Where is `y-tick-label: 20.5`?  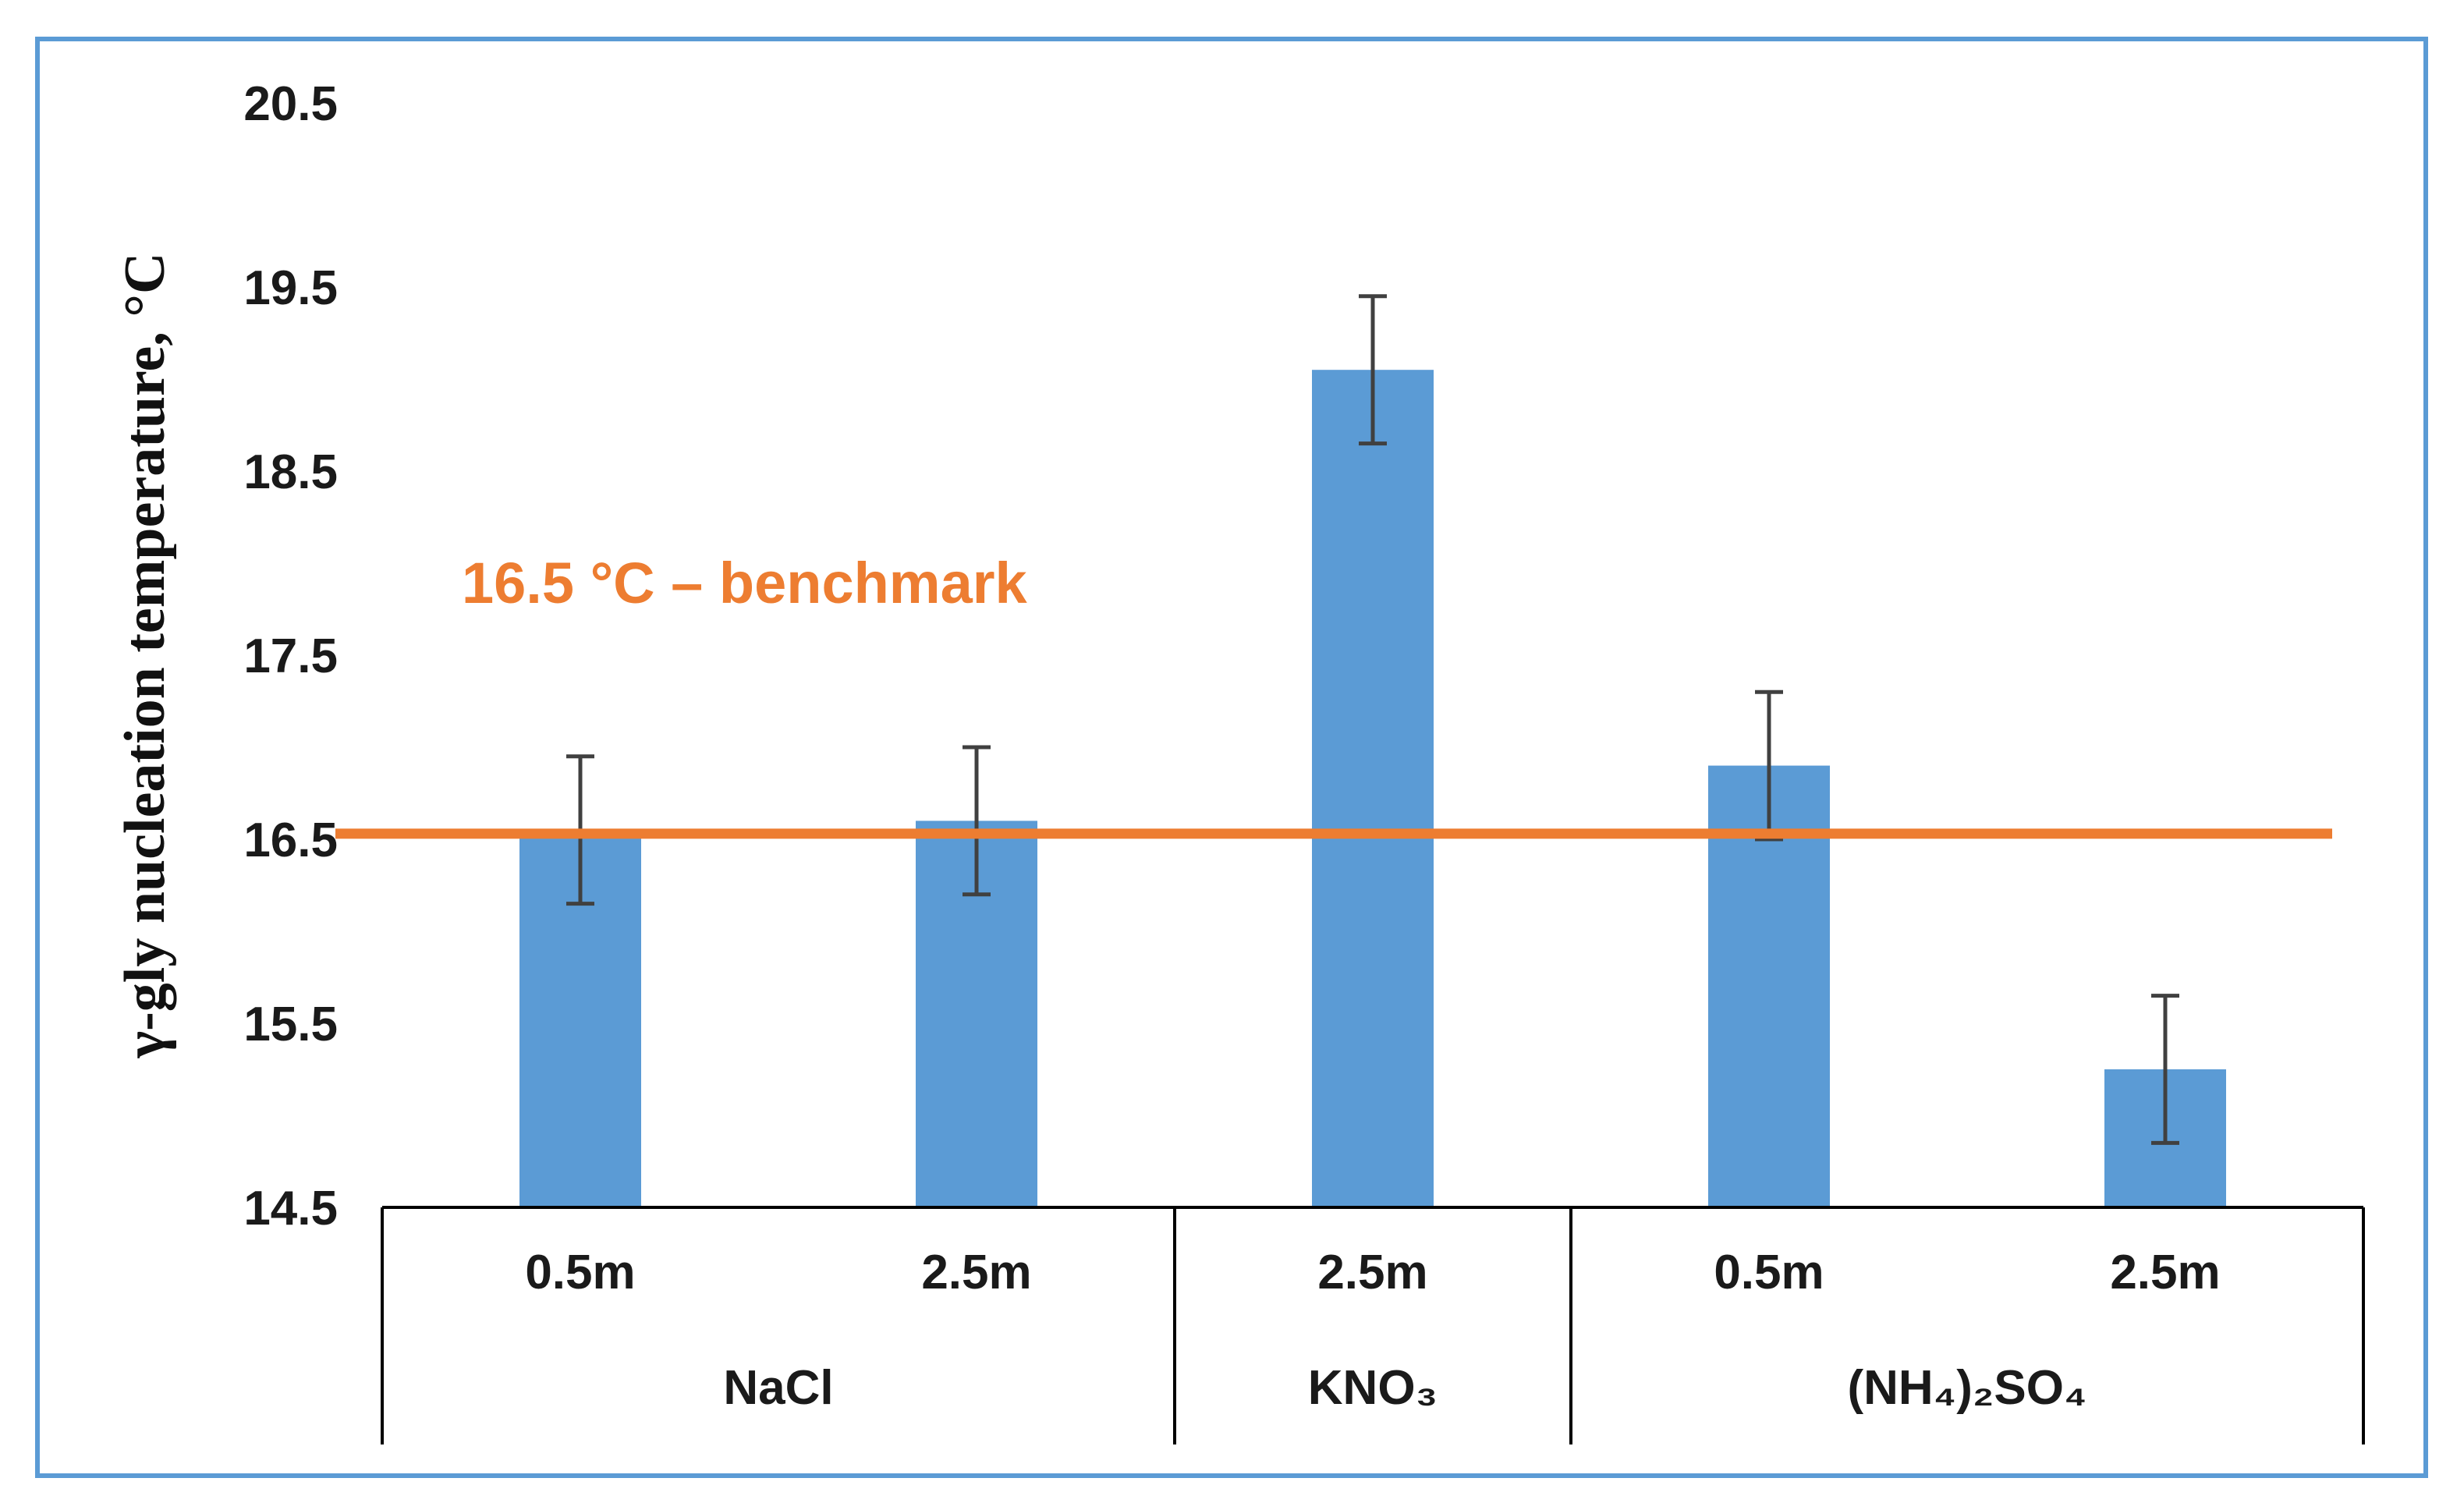 y-tick-label: 20.5 is located at coordinates (290, 104).